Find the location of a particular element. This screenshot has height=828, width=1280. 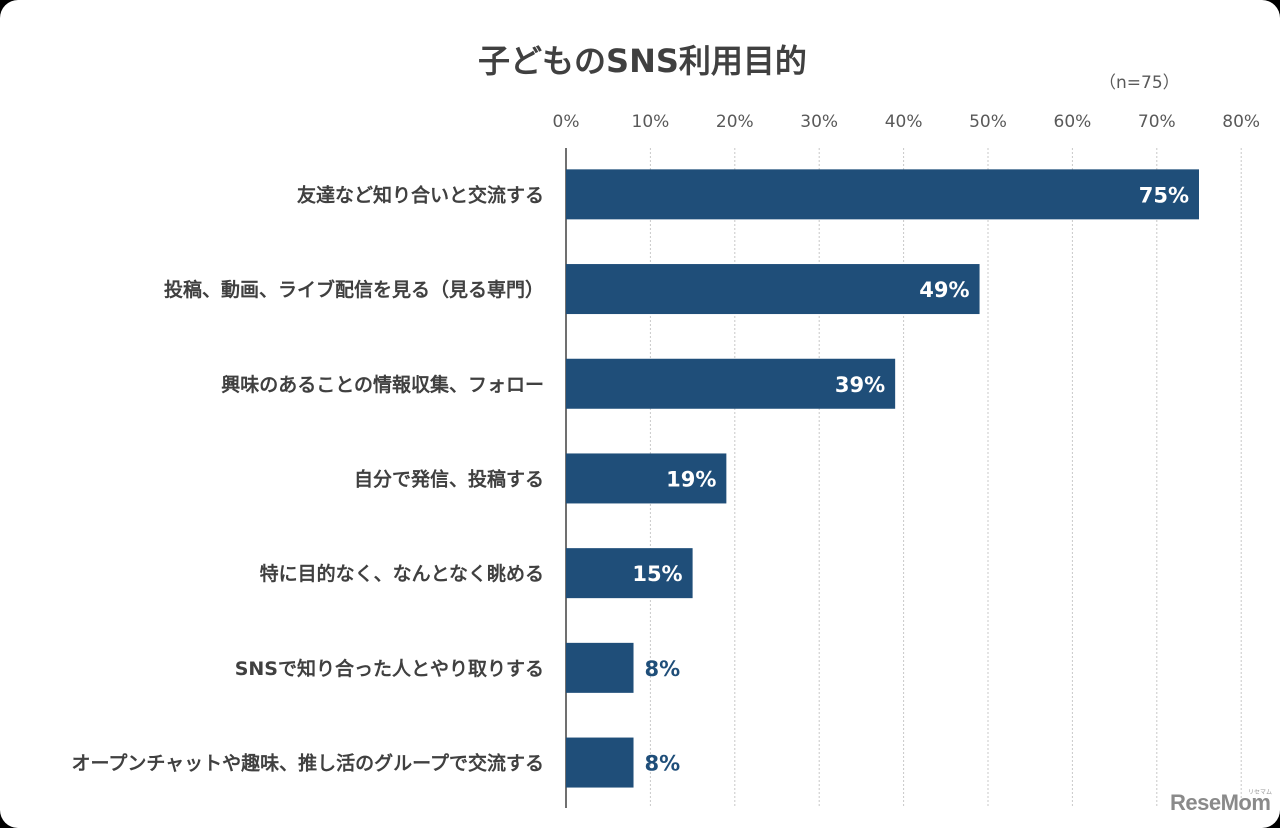

data-label: 39% is located at coordinates (860, 385).